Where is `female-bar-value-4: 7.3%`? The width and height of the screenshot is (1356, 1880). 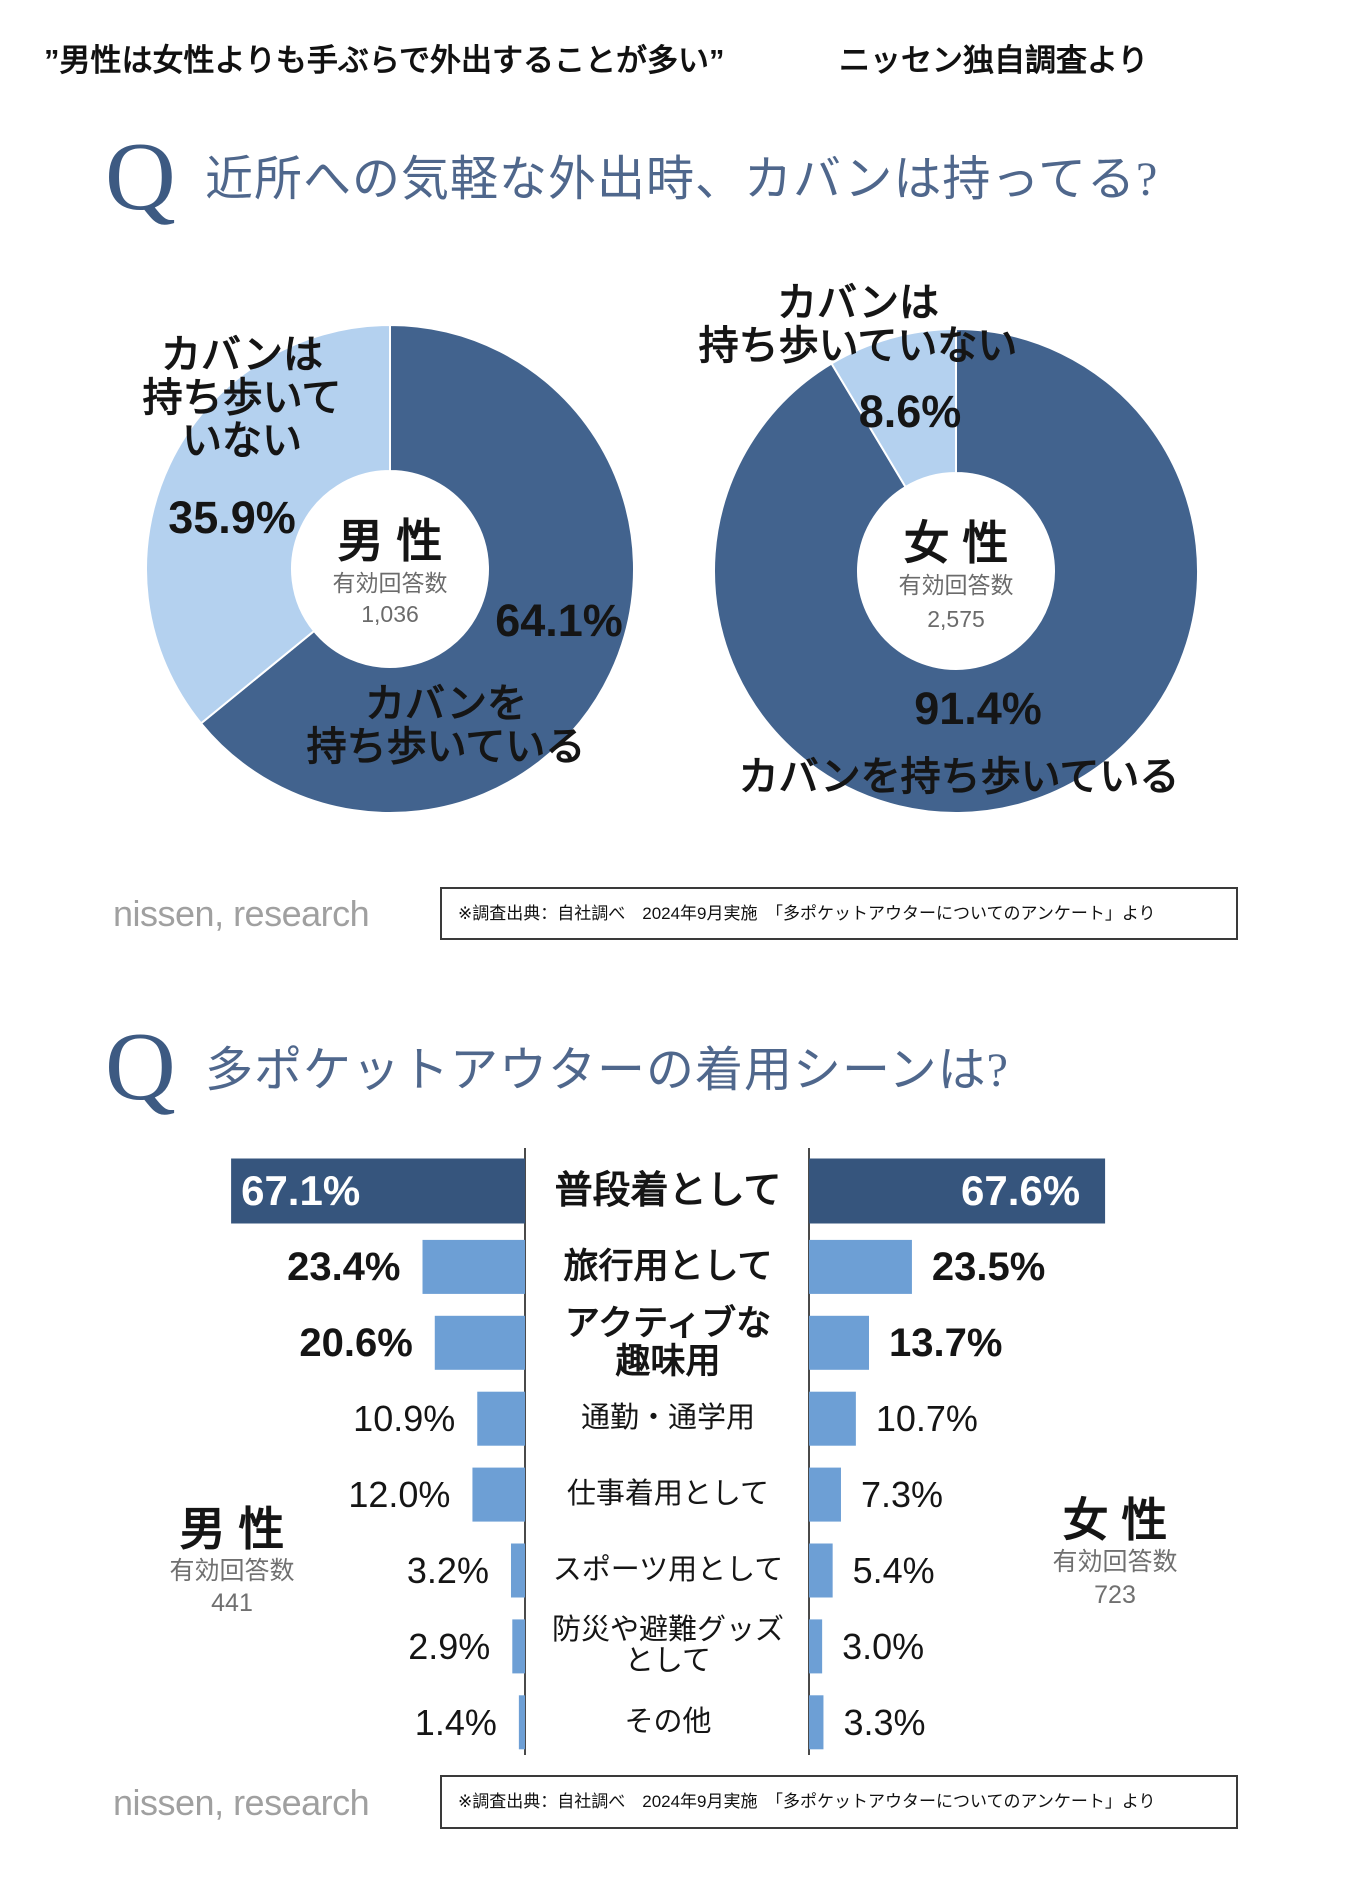
female-bar-value-4: 7.3% is located at coordinates (902, 1495).